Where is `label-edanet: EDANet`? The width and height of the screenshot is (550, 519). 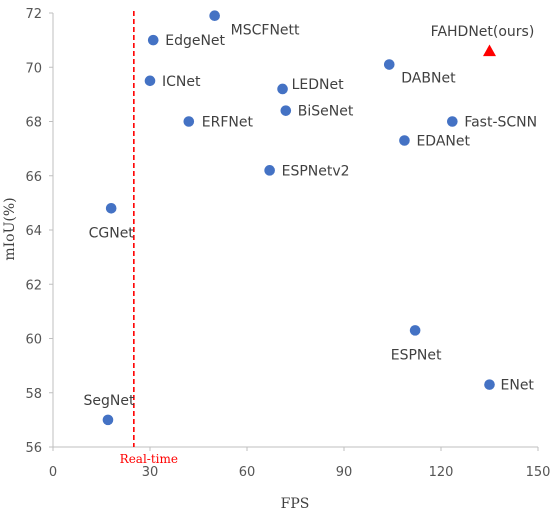 label-edanet: EDANet is located at coordinates (443, 141).